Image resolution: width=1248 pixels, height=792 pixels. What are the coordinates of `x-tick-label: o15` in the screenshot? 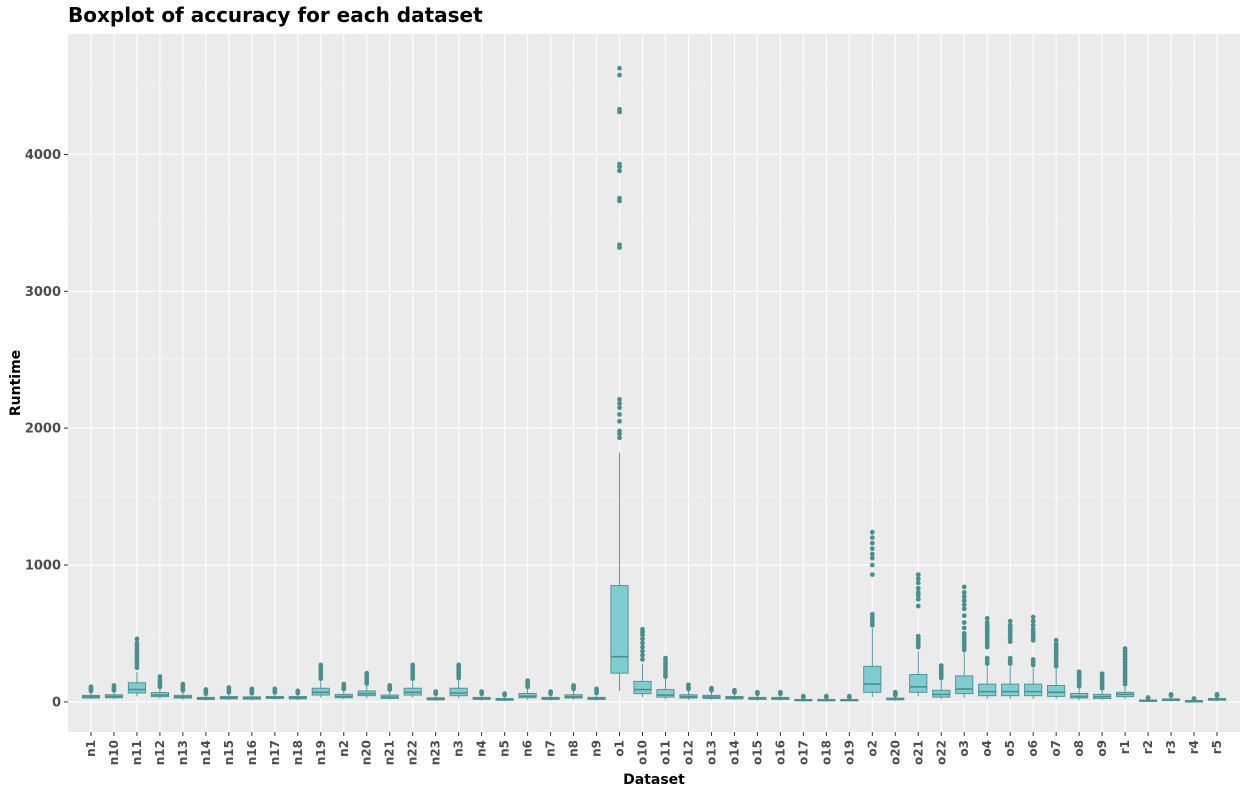 It's located at (757, 752).